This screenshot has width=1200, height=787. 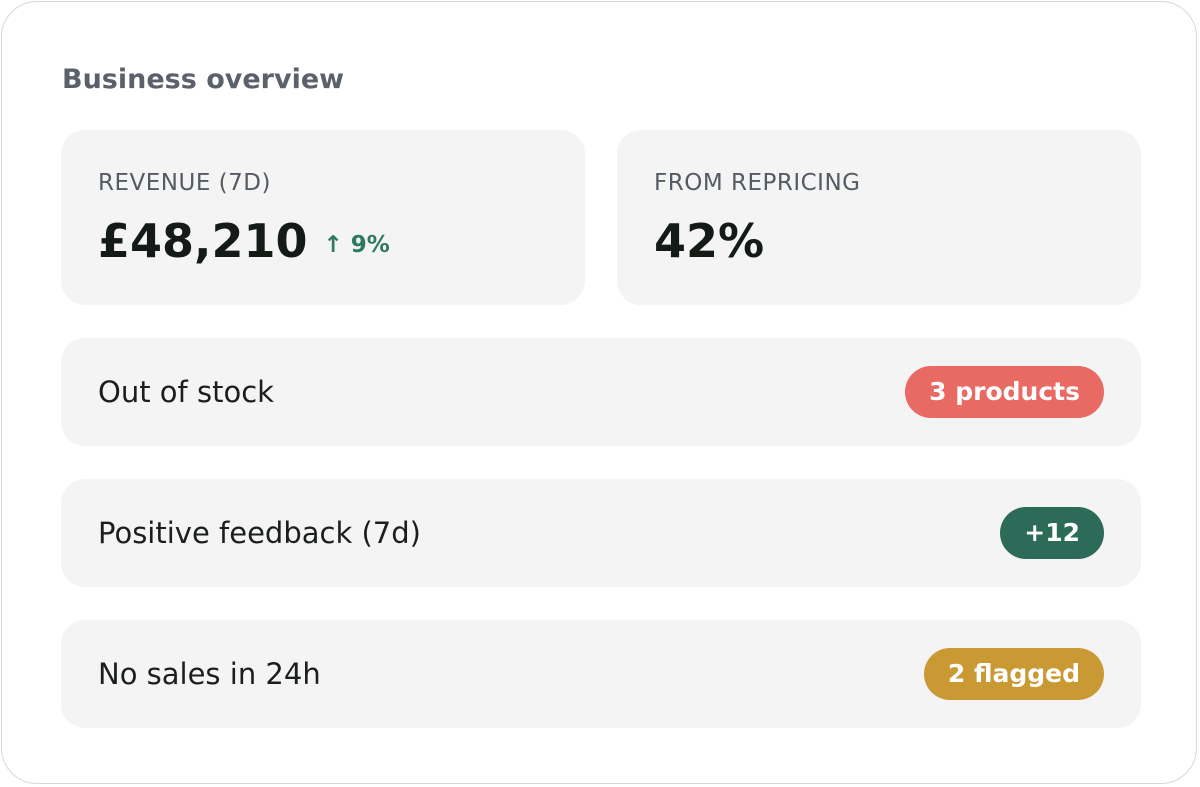 What do you see at coordinates (259, 533) in the screenshot?
I see `row-label: Positive feedback (7d)` at bounding box center [259, 533].